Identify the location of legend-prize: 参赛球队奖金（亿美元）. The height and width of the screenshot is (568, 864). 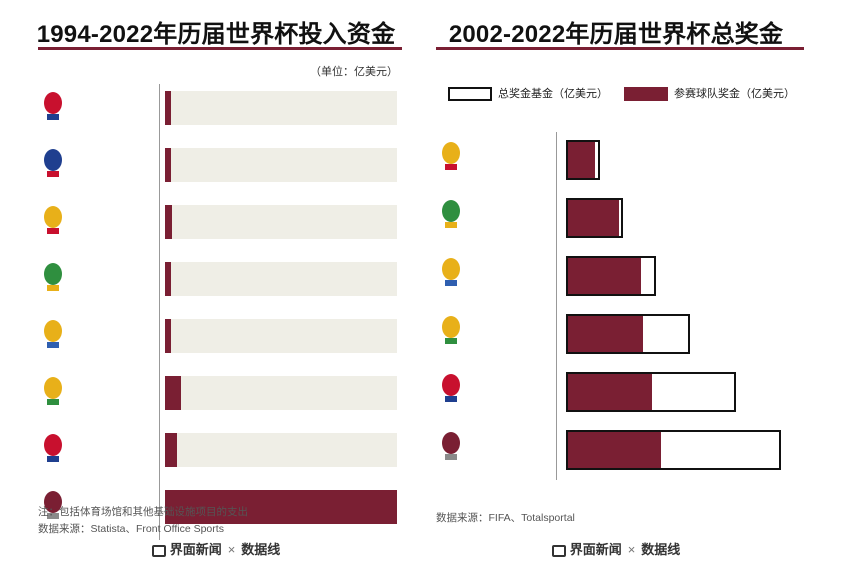
(709, 93).